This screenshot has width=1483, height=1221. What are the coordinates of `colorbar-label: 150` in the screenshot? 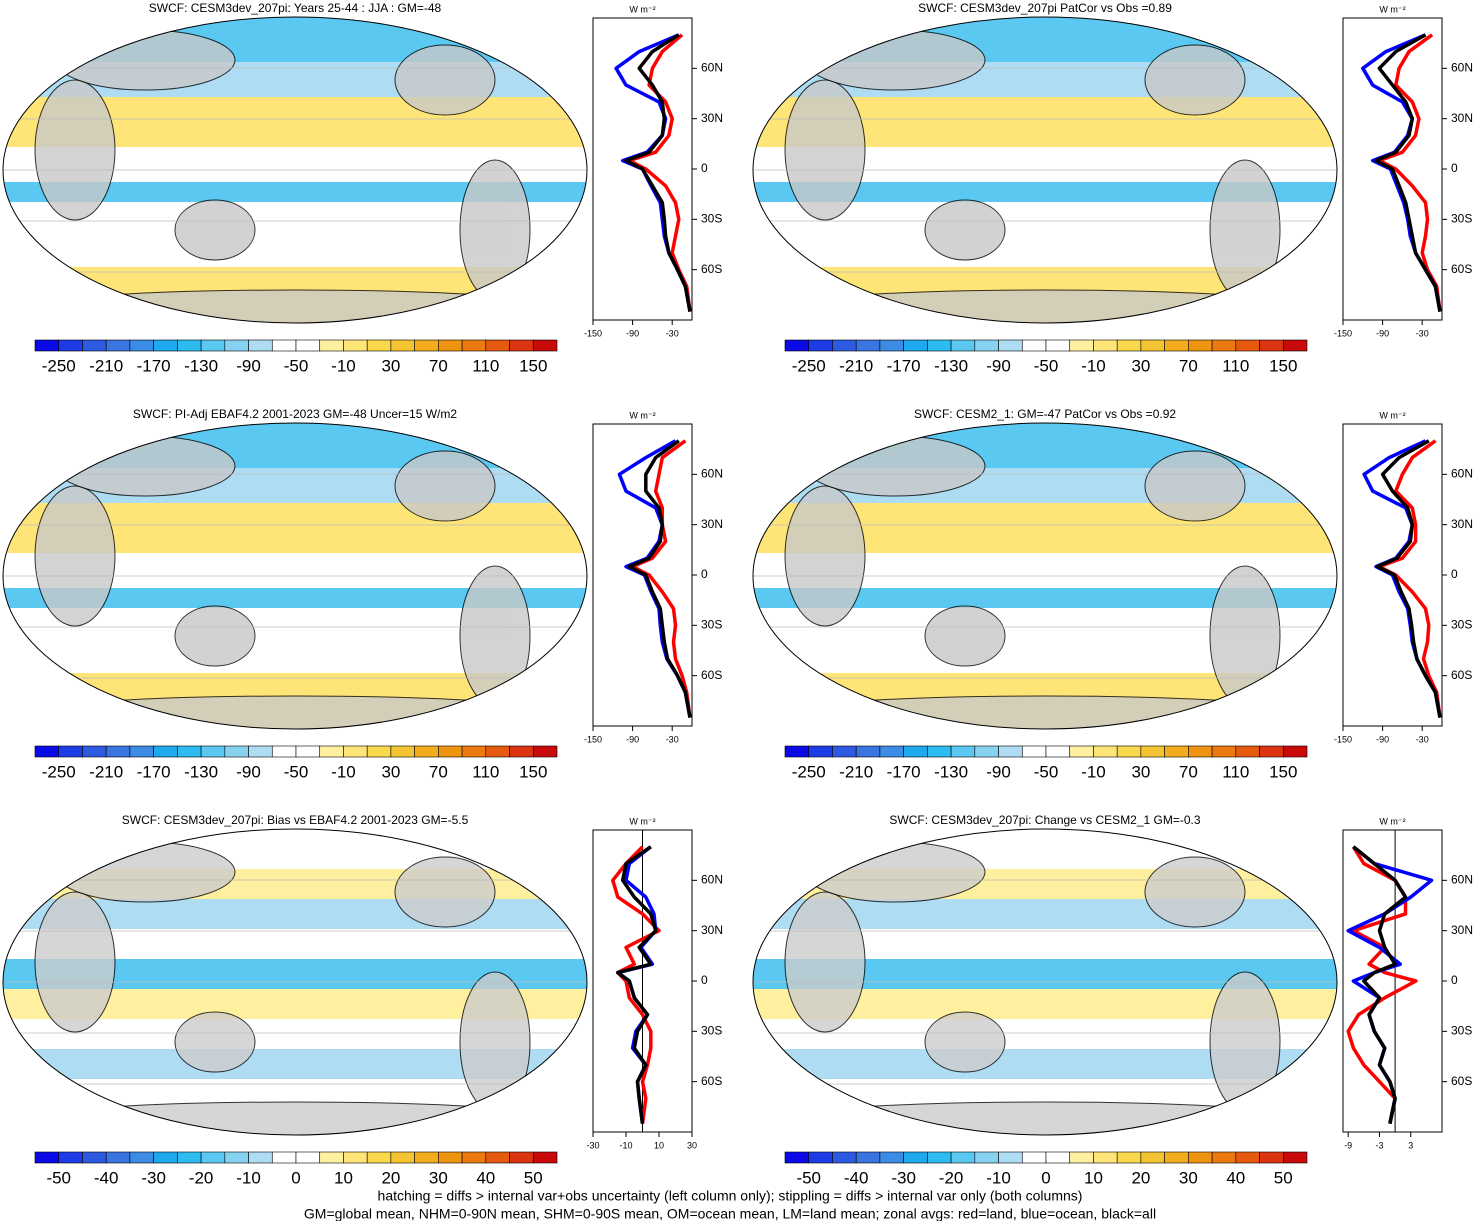 It's located at (533, 365).